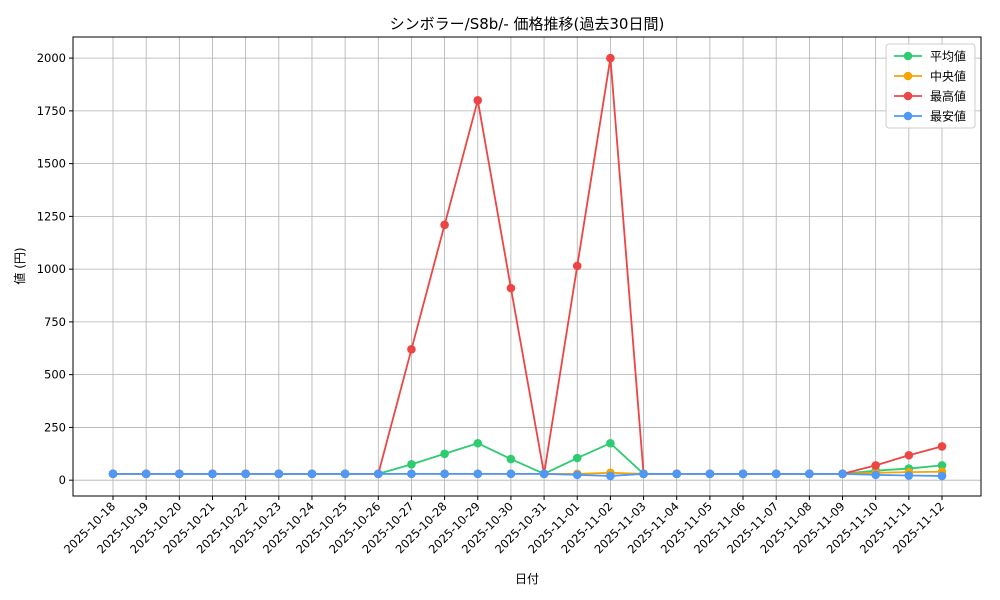 Image resolution: width=1000 pixels, height=600 pixels. Describe the element at coordinates (527, 579) in the screenshot. I see `x-axis-label: 日付` at that location.